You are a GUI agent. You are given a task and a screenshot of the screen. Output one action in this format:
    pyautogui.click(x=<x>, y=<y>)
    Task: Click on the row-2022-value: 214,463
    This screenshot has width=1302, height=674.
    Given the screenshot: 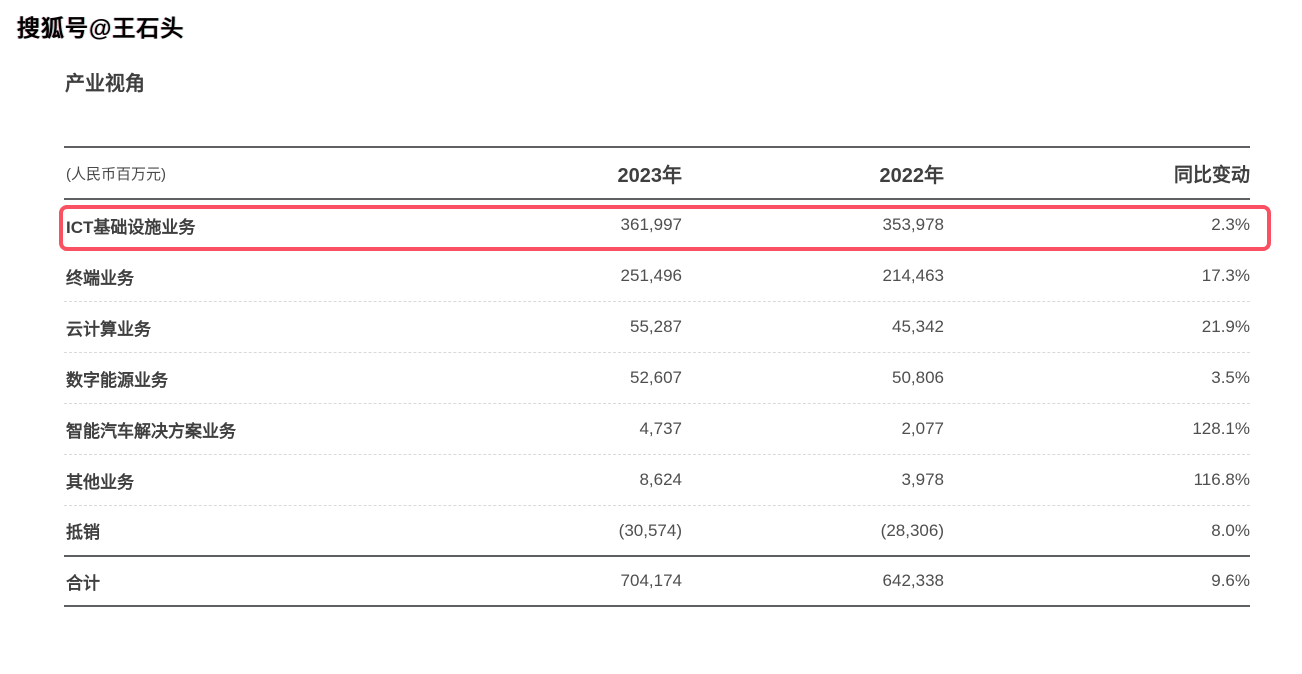 What is the action you would take?
    pyautogui.click(x=913, y=275)
    